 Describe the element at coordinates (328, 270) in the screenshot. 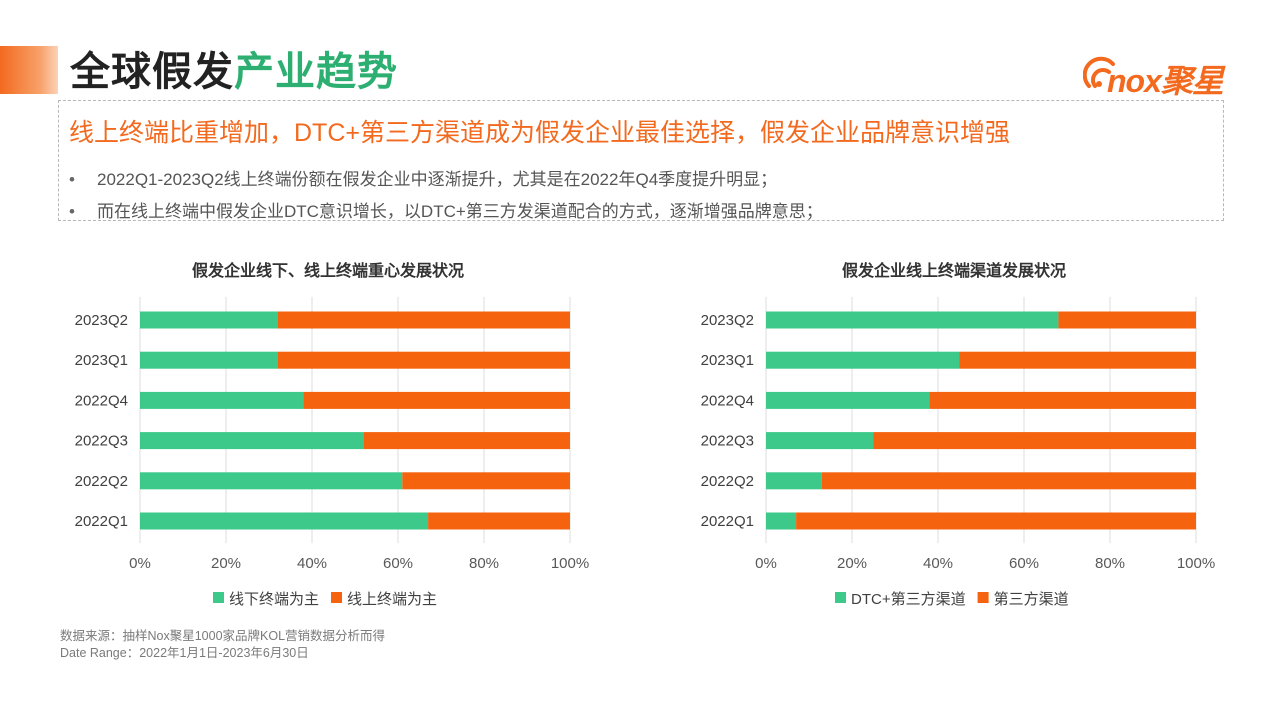

I see `chart-title: 假发企业线下、线上终端重心发展状况` at that location.